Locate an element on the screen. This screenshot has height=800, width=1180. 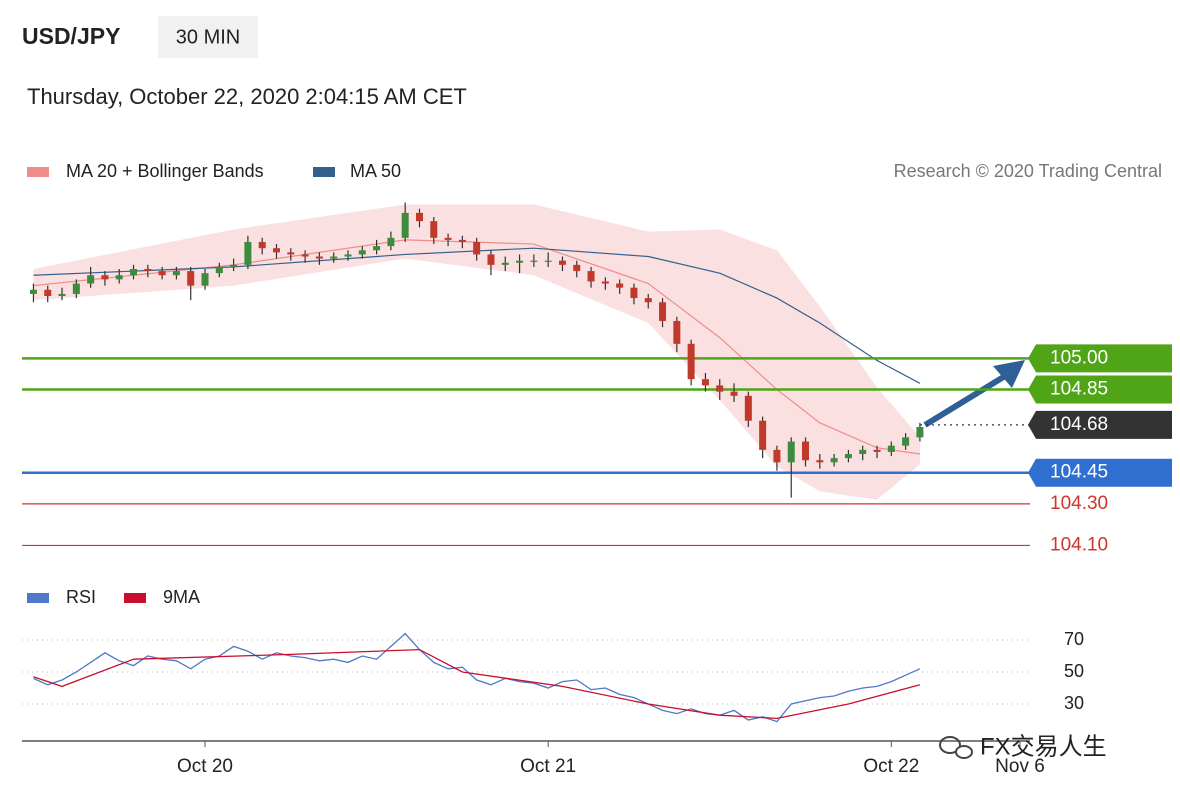
legend-label: RSI is located at coordinates (81, 597).